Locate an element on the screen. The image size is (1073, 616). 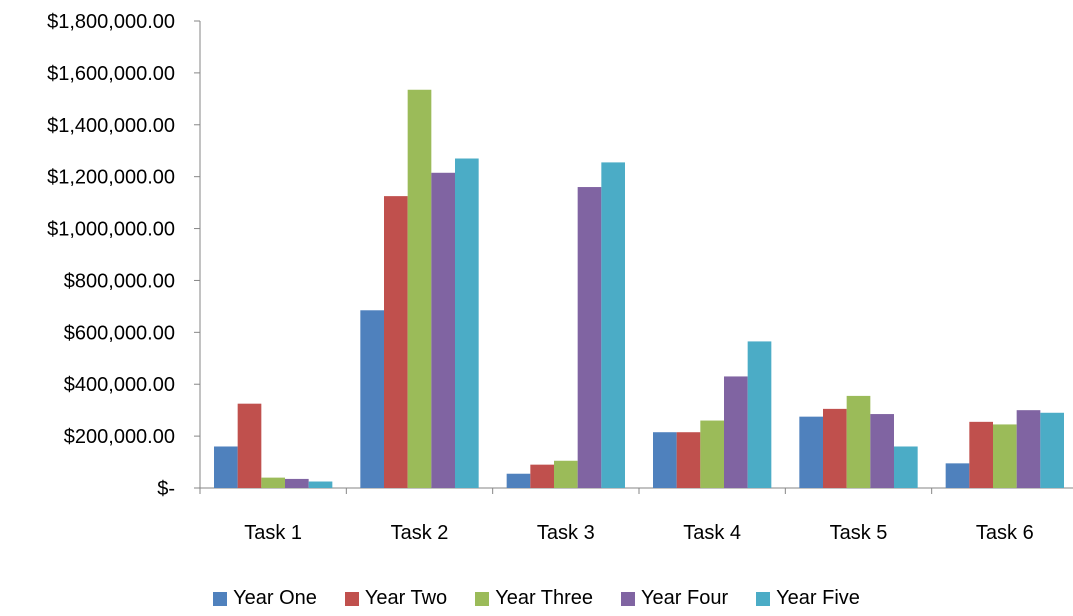
y-tick-label: $1,200,000.00 is located at coordinates (111, 178).